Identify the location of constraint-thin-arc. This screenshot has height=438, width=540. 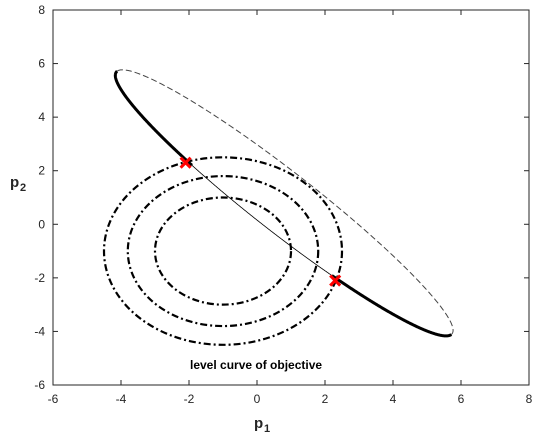
(262, 220).